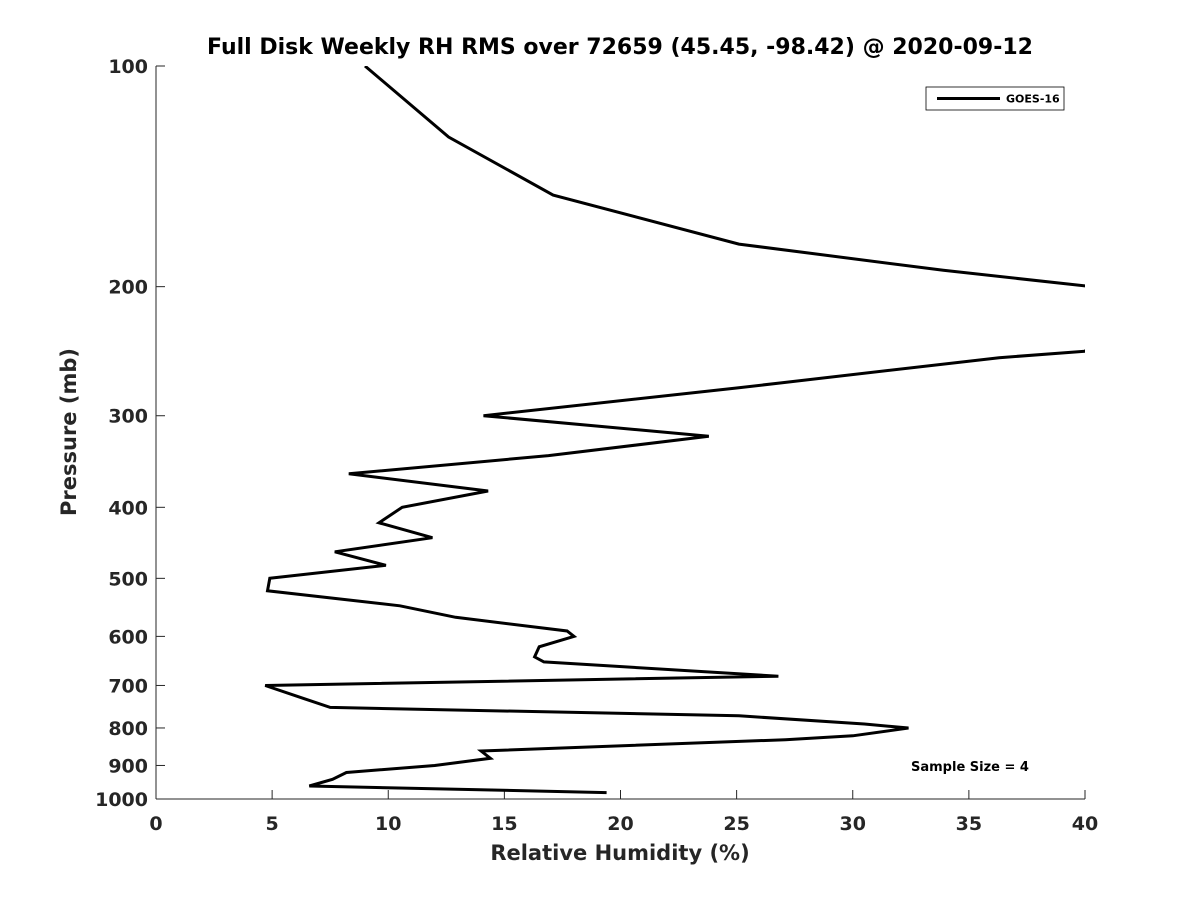  I want to click on x-tick-label: 10, so click(388, 824).